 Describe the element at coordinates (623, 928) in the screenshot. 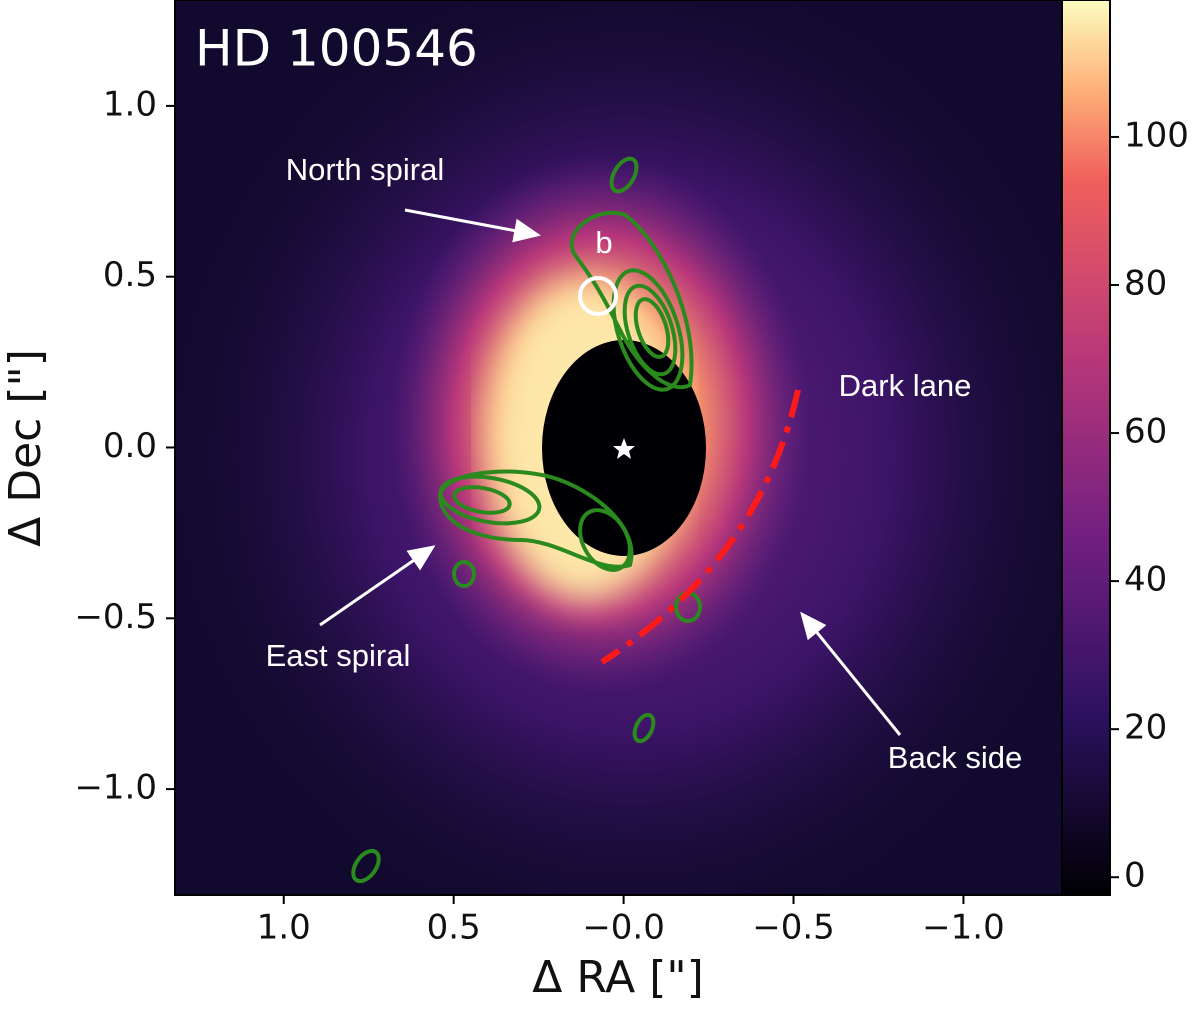

I see `x-tick-label: −0.0` at that location.